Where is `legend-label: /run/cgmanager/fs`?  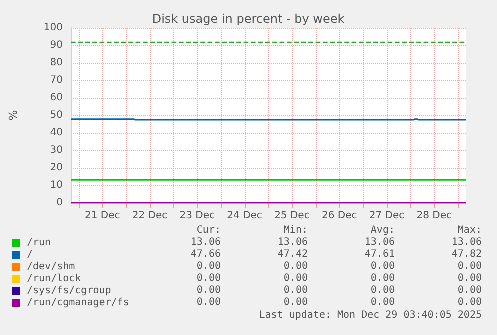 legend-label: /run/cgmanager/fs is located at coordinates (78, 303).